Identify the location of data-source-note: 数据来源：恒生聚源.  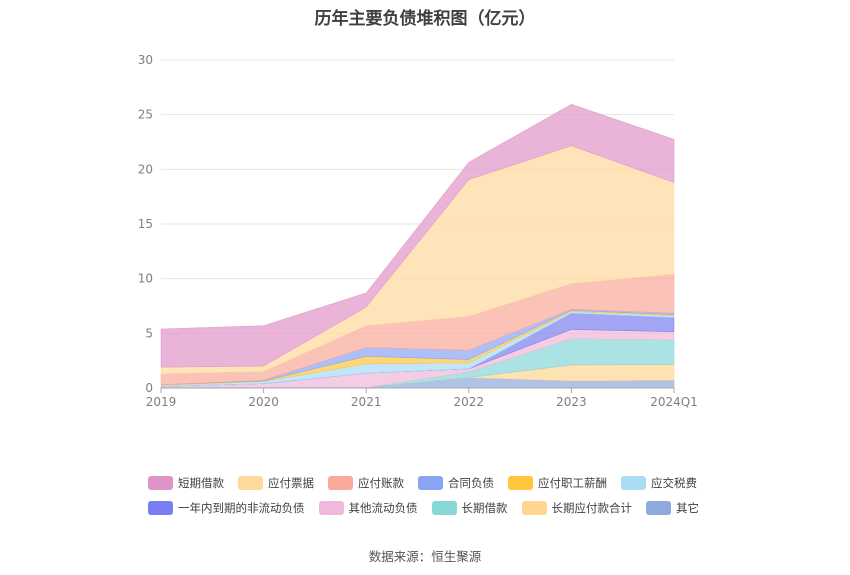
(425, 556).